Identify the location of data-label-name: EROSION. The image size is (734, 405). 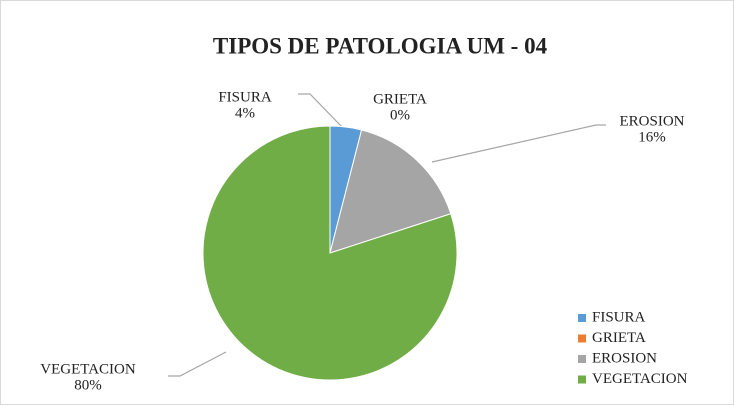
(651, 121).